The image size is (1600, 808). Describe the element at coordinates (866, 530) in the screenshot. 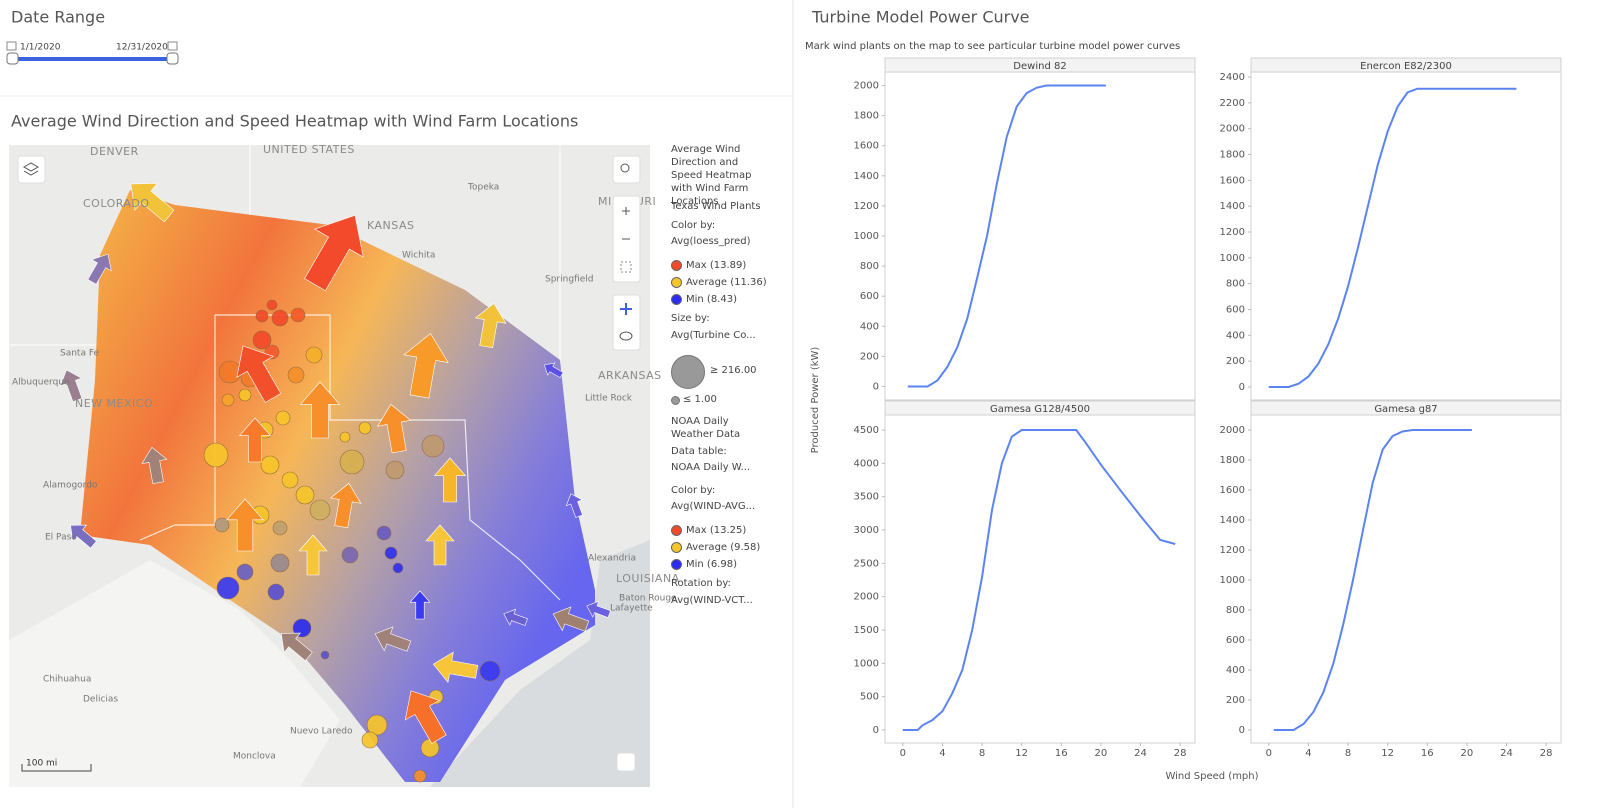

I see `y-tick-label: 3000` at that location.